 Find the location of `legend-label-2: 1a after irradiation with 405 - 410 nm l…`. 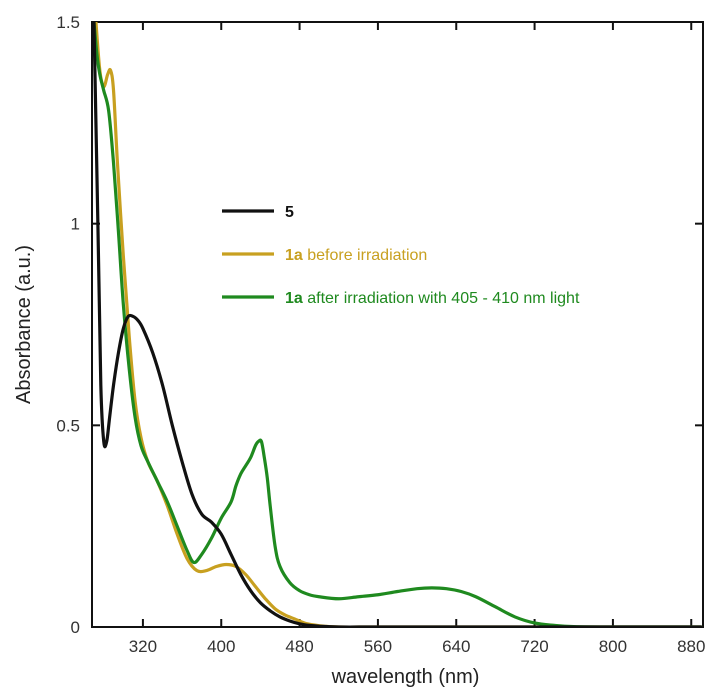

legend-label-2: 1a after irradiation with 405 - 410 nm l… is located at coordinates (432, 298).